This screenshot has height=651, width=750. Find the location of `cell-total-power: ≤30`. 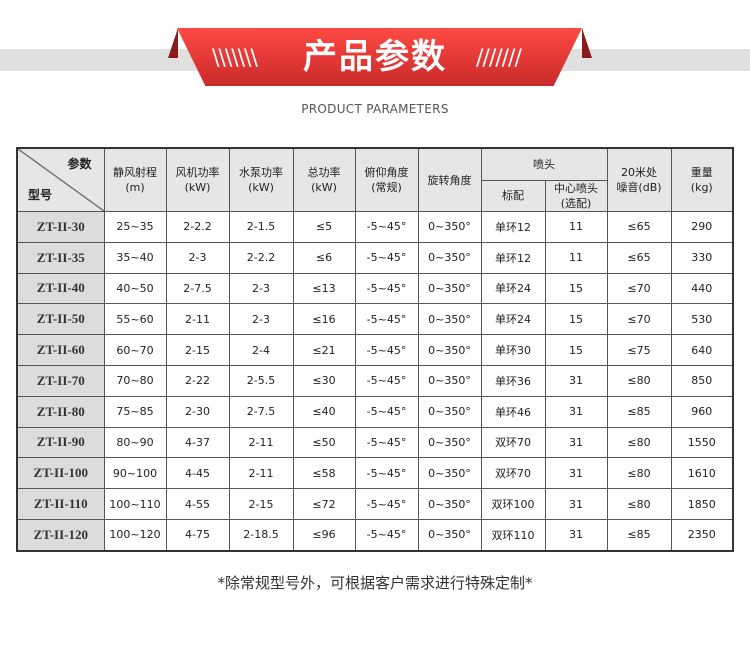

cell-total-power: ≤30 is located at coordinates (324, 380).